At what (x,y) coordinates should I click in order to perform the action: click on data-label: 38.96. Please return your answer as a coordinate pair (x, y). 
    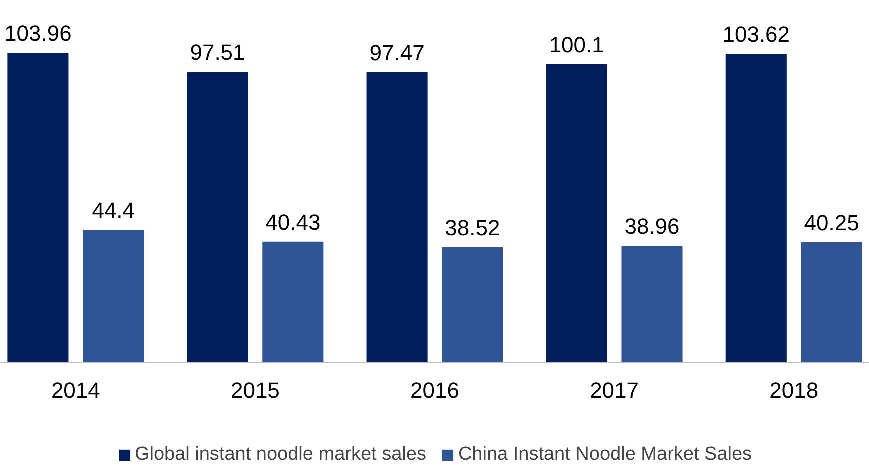
    Looking at the image, I should click on (652, 227).